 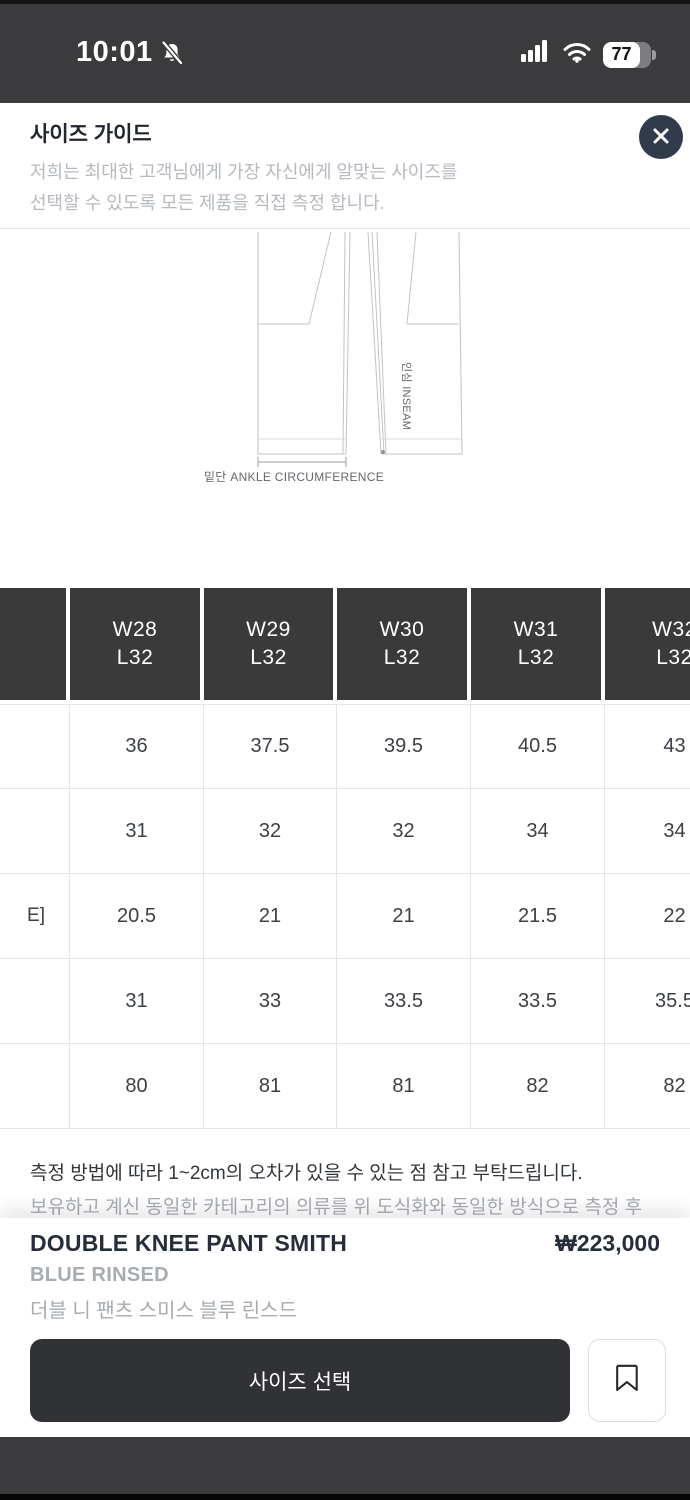 I want to click on status-right: 77, so click(x=588, y=54).